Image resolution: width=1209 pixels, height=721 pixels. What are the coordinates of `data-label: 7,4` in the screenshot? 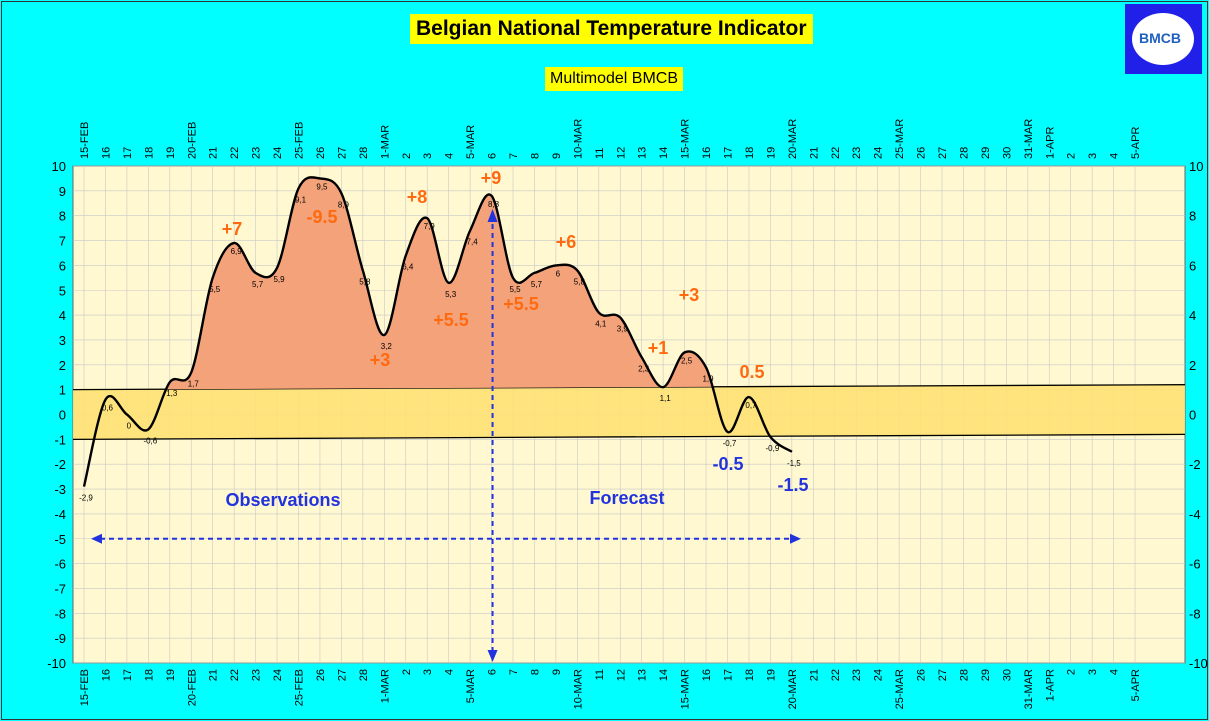 It's located at (473, 242).